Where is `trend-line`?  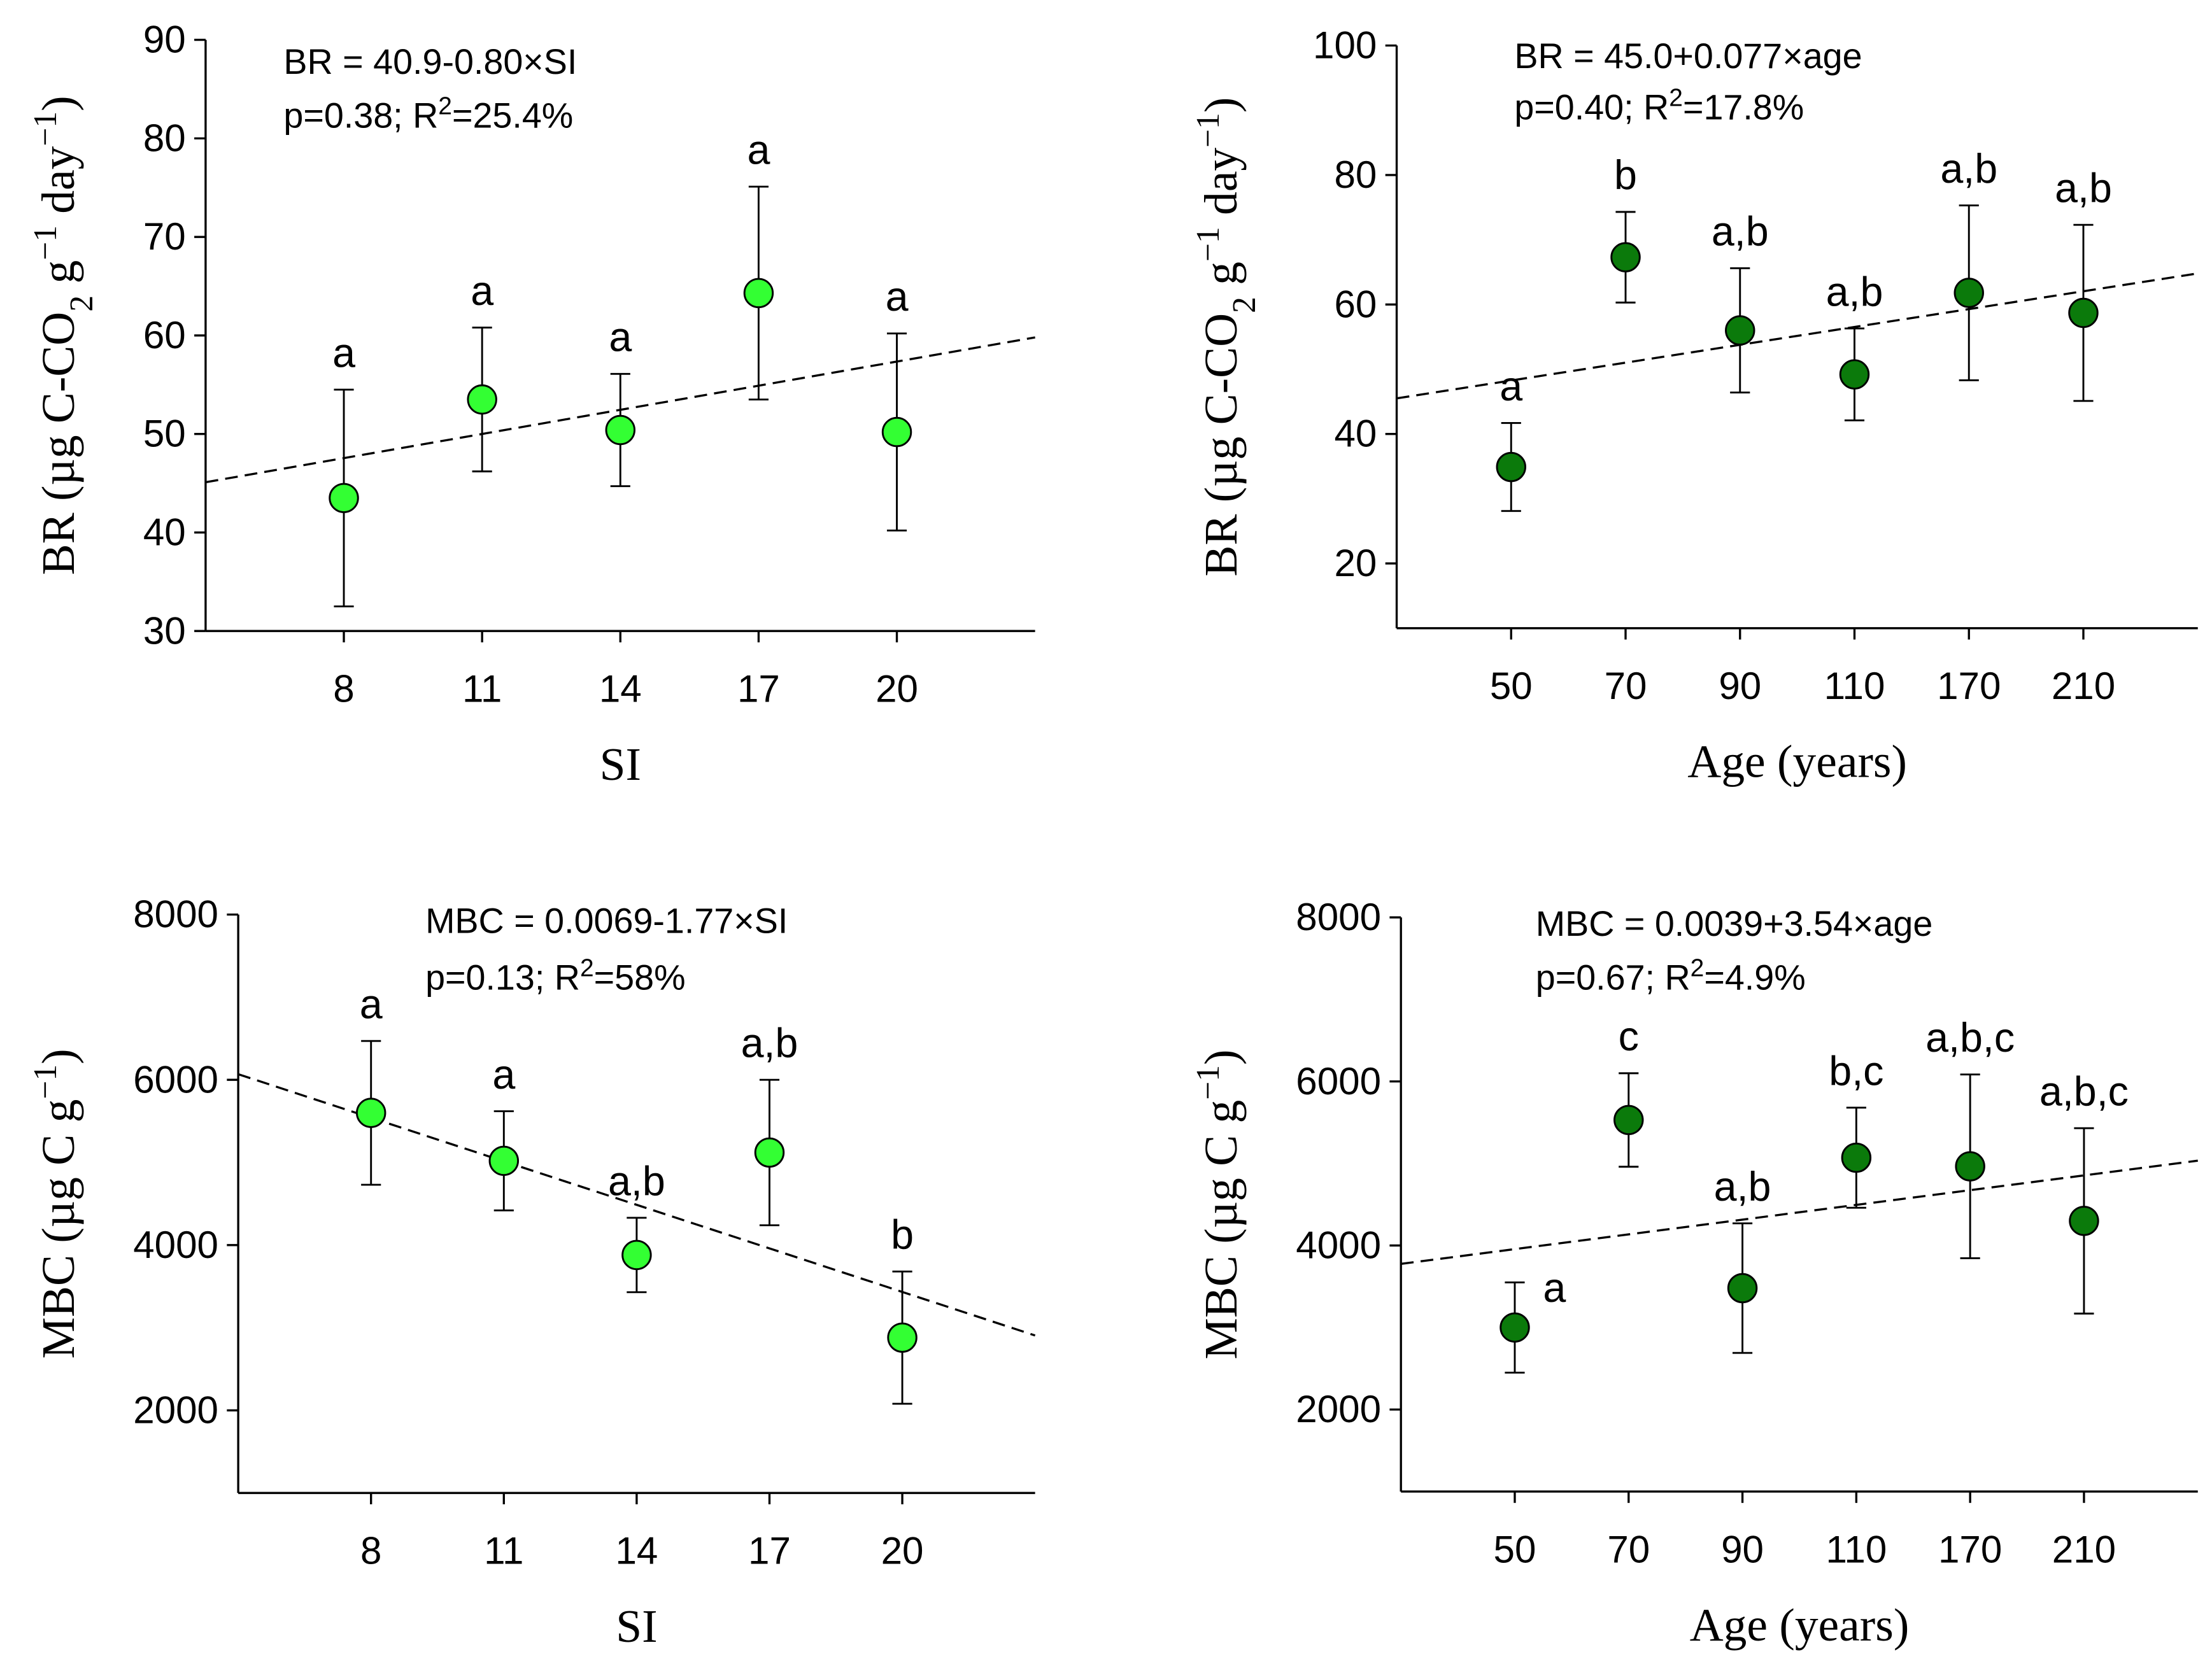 trend-line is located at coordinates (1799, 1212).